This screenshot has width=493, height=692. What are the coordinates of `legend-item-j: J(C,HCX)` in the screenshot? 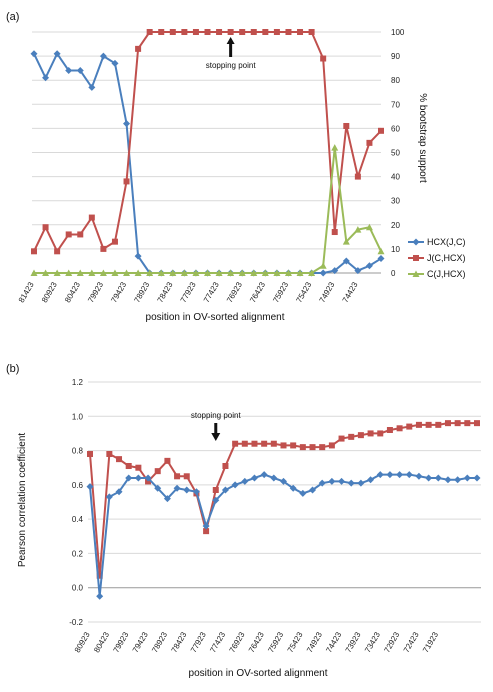 It's located at (437, 258).